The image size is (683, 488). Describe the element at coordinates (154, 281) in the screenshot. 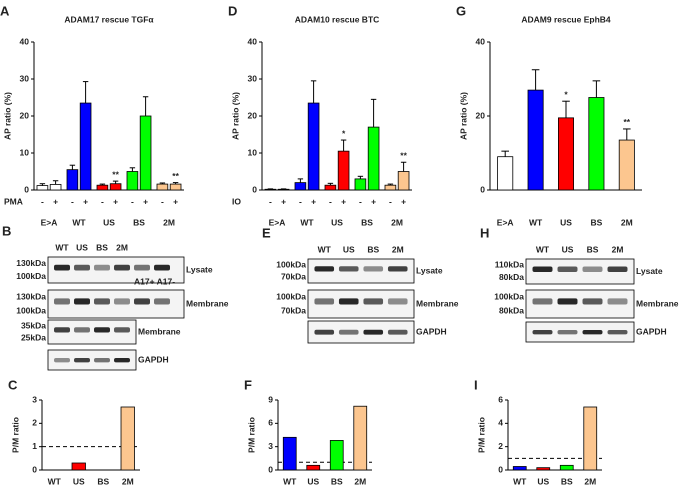

I see `extra-label: A17+ A17-` at that location.